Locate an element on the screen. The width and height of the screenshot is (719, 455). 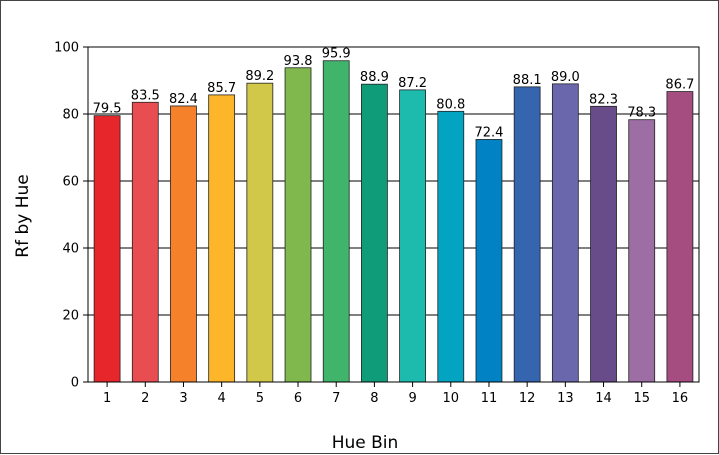
data-label: 83.5 is located at coordinates (145, 95).